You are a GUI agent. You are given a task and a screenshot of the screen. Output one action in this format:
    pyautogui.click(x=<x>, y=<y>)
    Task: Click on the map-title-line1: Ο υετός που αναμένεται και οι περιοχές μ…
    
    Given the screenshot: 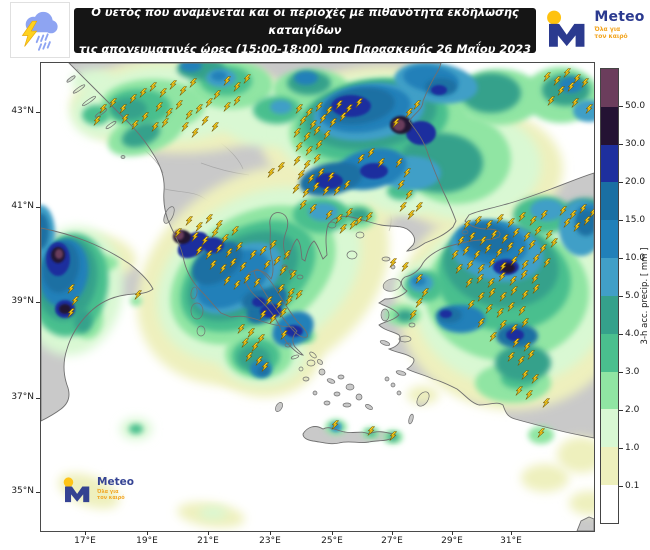 What is the action you would take?
    pyautogui.click(x=305, y=21)
    